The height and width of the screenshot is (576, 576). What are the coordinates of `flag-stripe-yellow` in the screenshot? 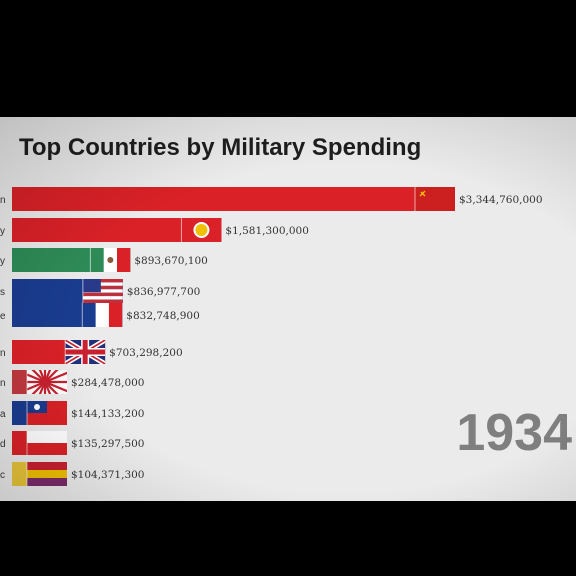 It's located at (47, 474).